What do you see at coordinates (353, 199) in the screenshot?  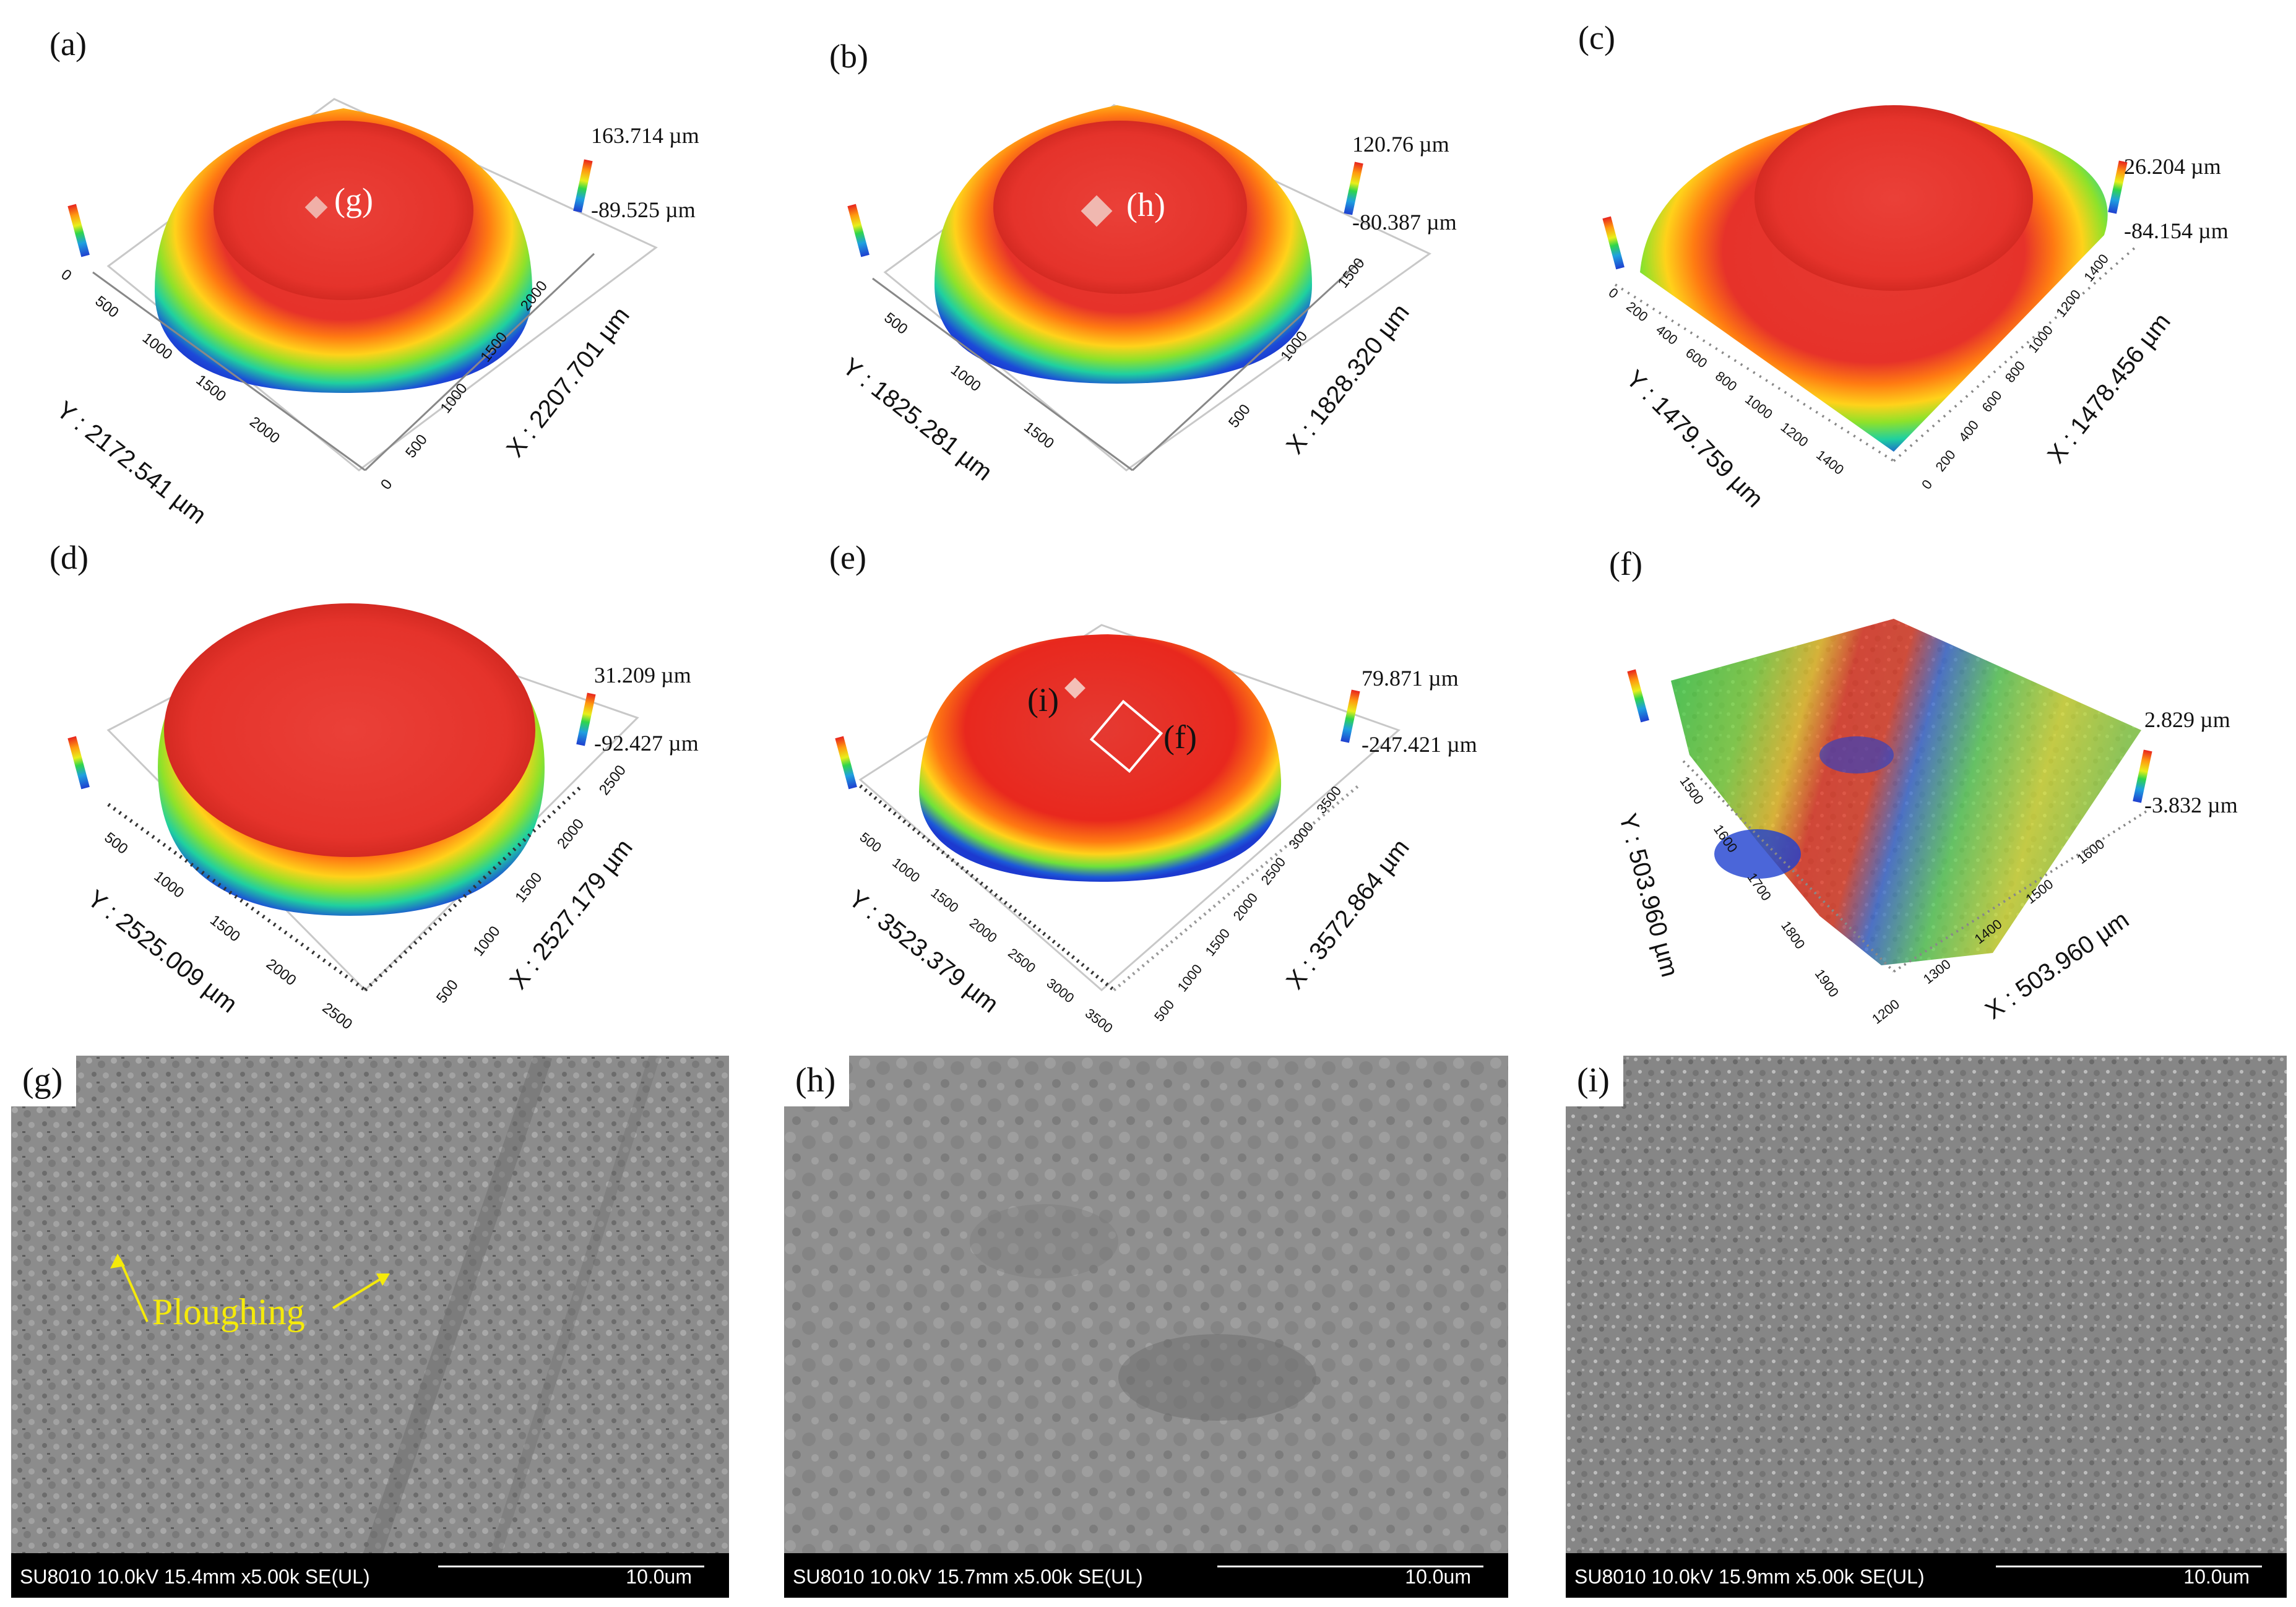 I see `region-marker-label: (g)` at bounding box center [353, 199].